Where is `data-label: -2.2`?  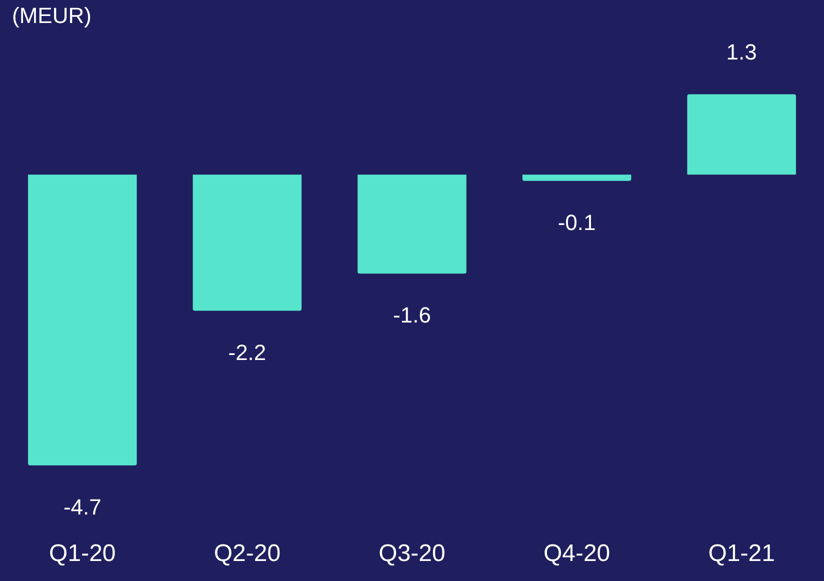 data-label: -2.2 is located at coordinates (247, 352).